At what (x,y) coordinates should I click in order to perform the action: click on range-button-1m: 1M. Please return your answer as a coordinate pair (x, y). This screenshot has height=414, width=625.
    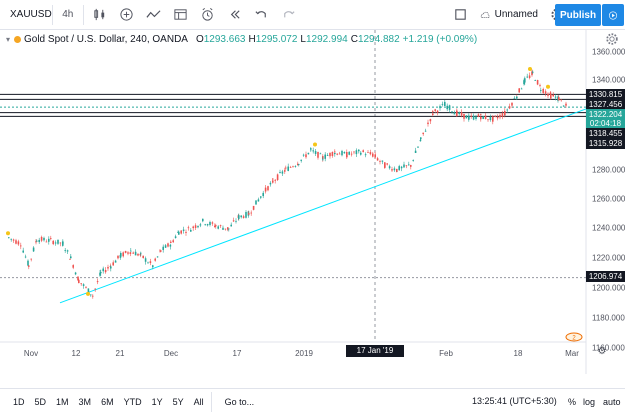
    Looking at the image, I should click on (62, 401).